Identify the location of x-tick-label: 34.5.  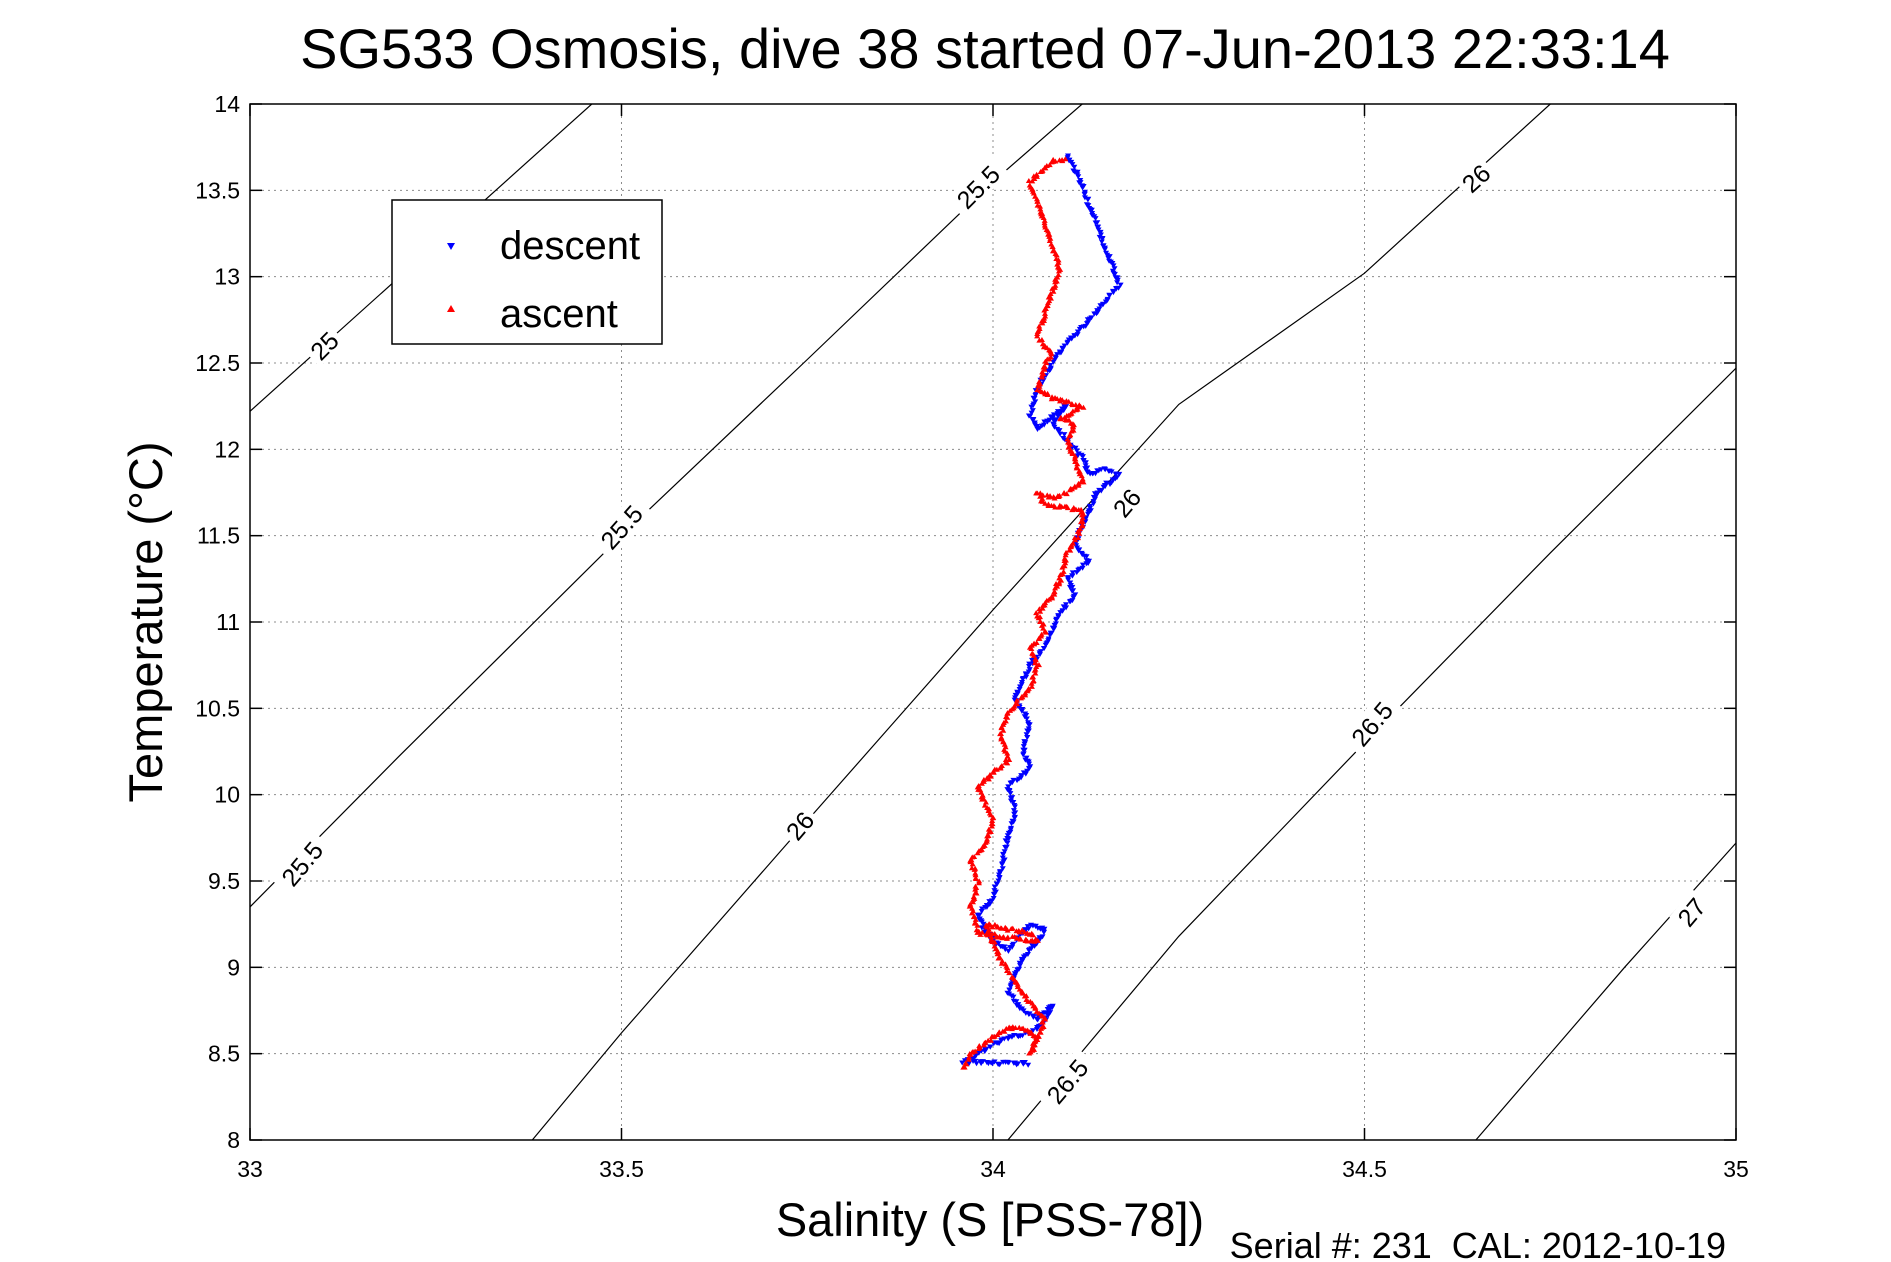
(1364, 1169).